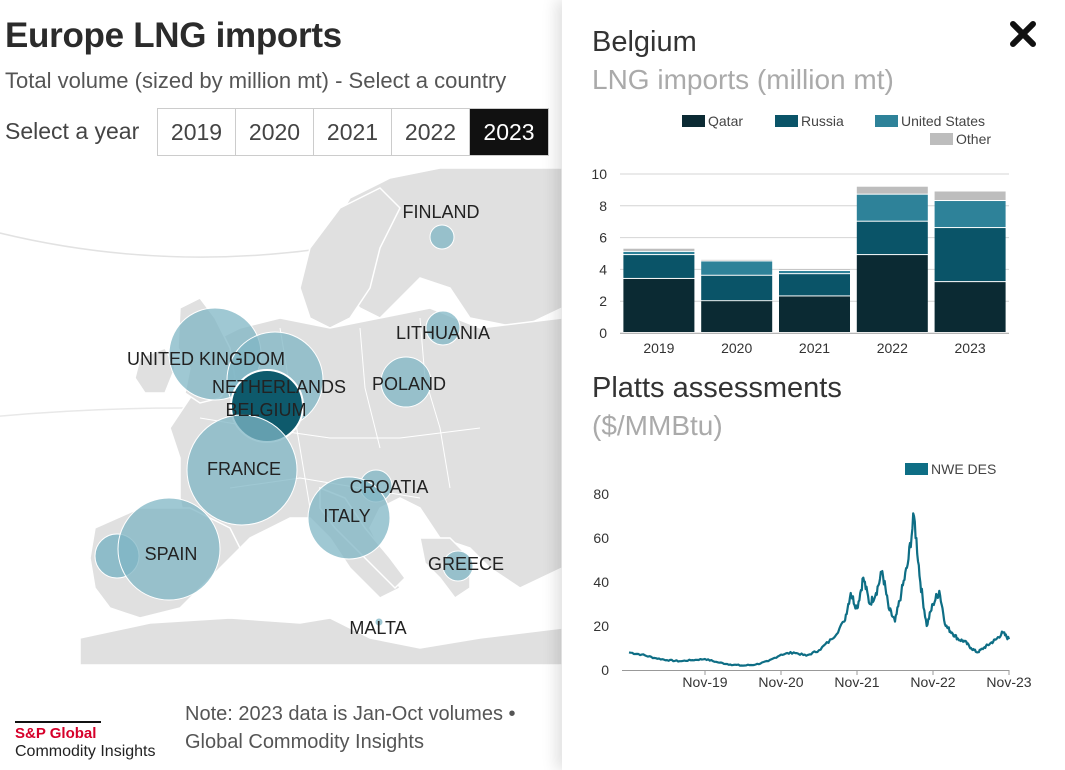  What do you see at coordinates (603, 301) in the screenshot?
I see `bar-y-tick: 2` at bounding box center [603, 301].